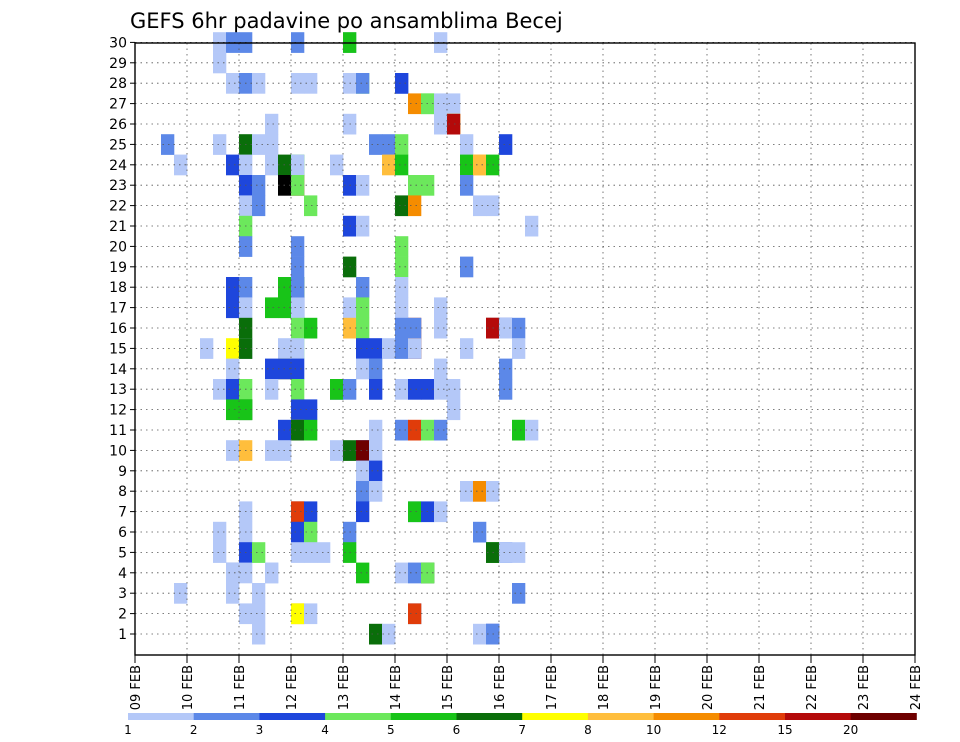  Describe the element at coordinates (122, 553) in the screenshot. I see `y-tick-label: 5` at that location.